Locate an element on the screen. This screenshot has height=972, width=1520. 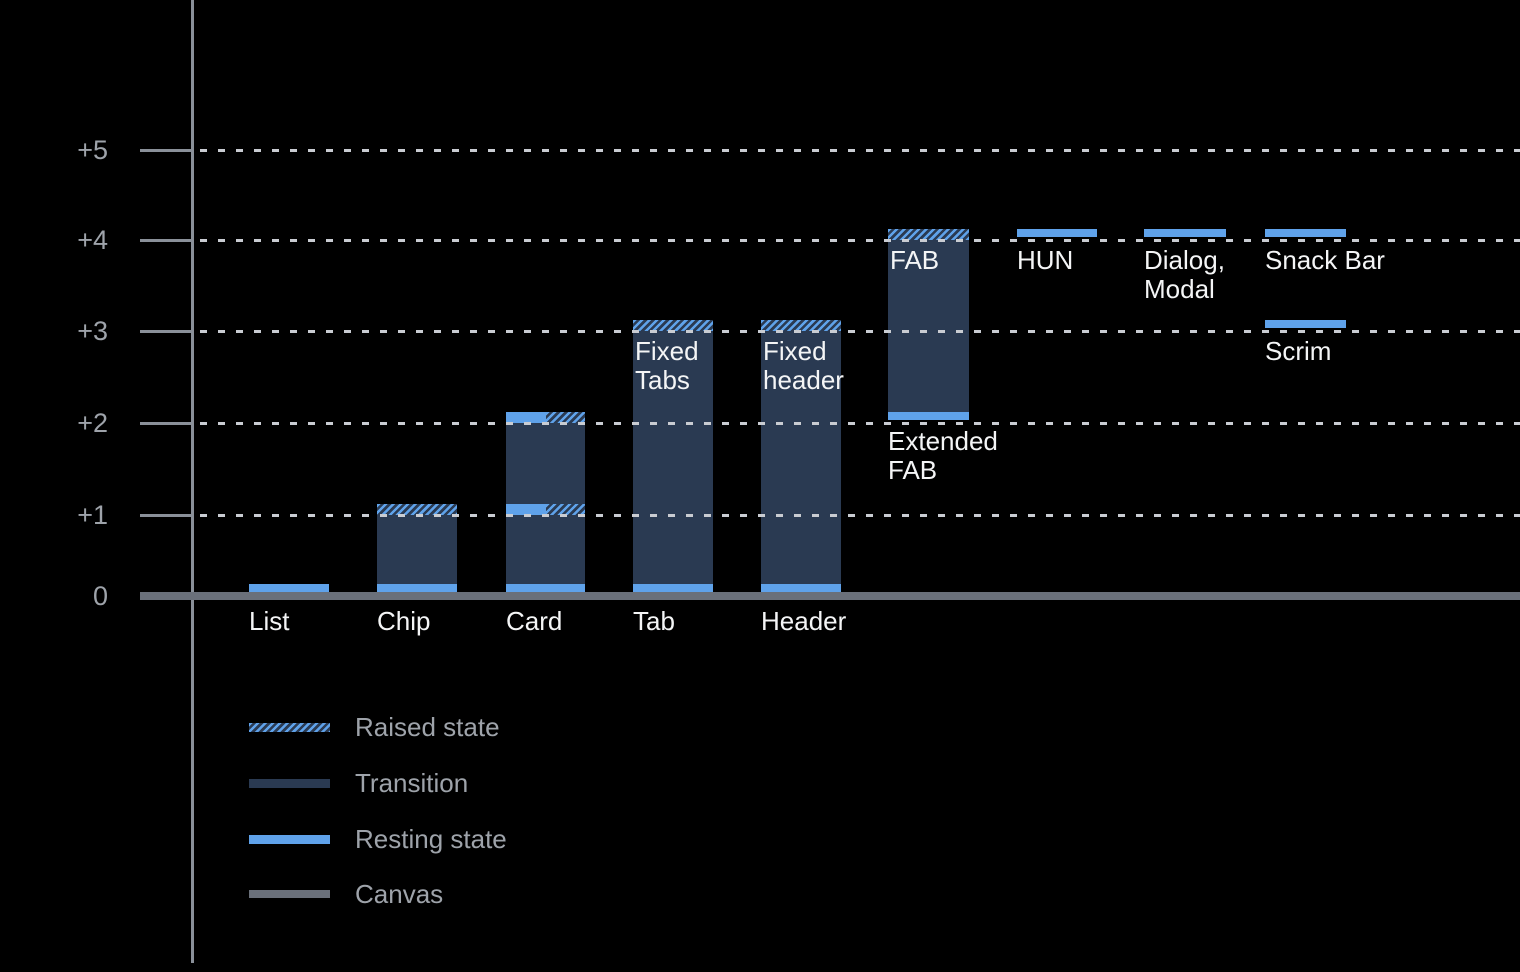
bar-label-line: Header is located at coordinates (804, 621).